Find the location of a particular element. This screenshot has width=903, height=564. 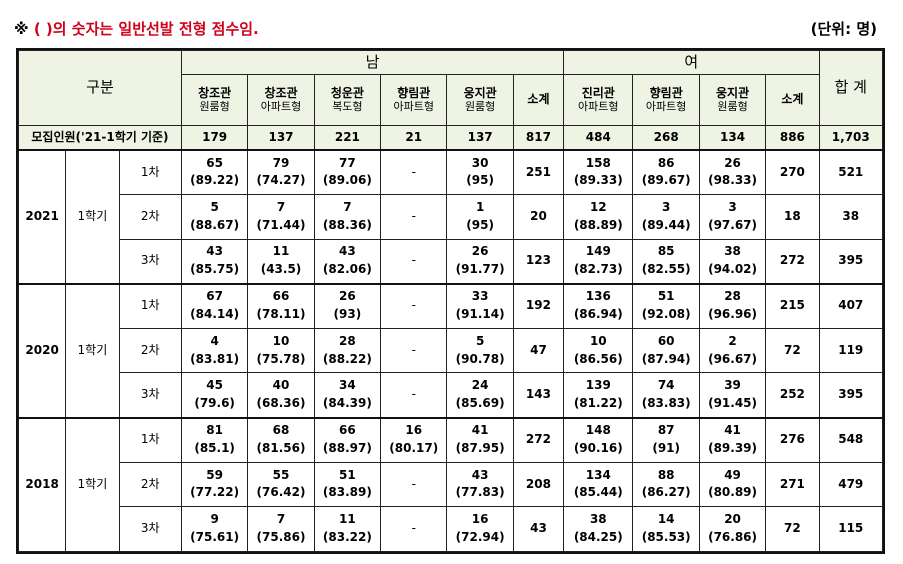

female-count-cell: 3 (97.67) is located at coordinates (732, 216).